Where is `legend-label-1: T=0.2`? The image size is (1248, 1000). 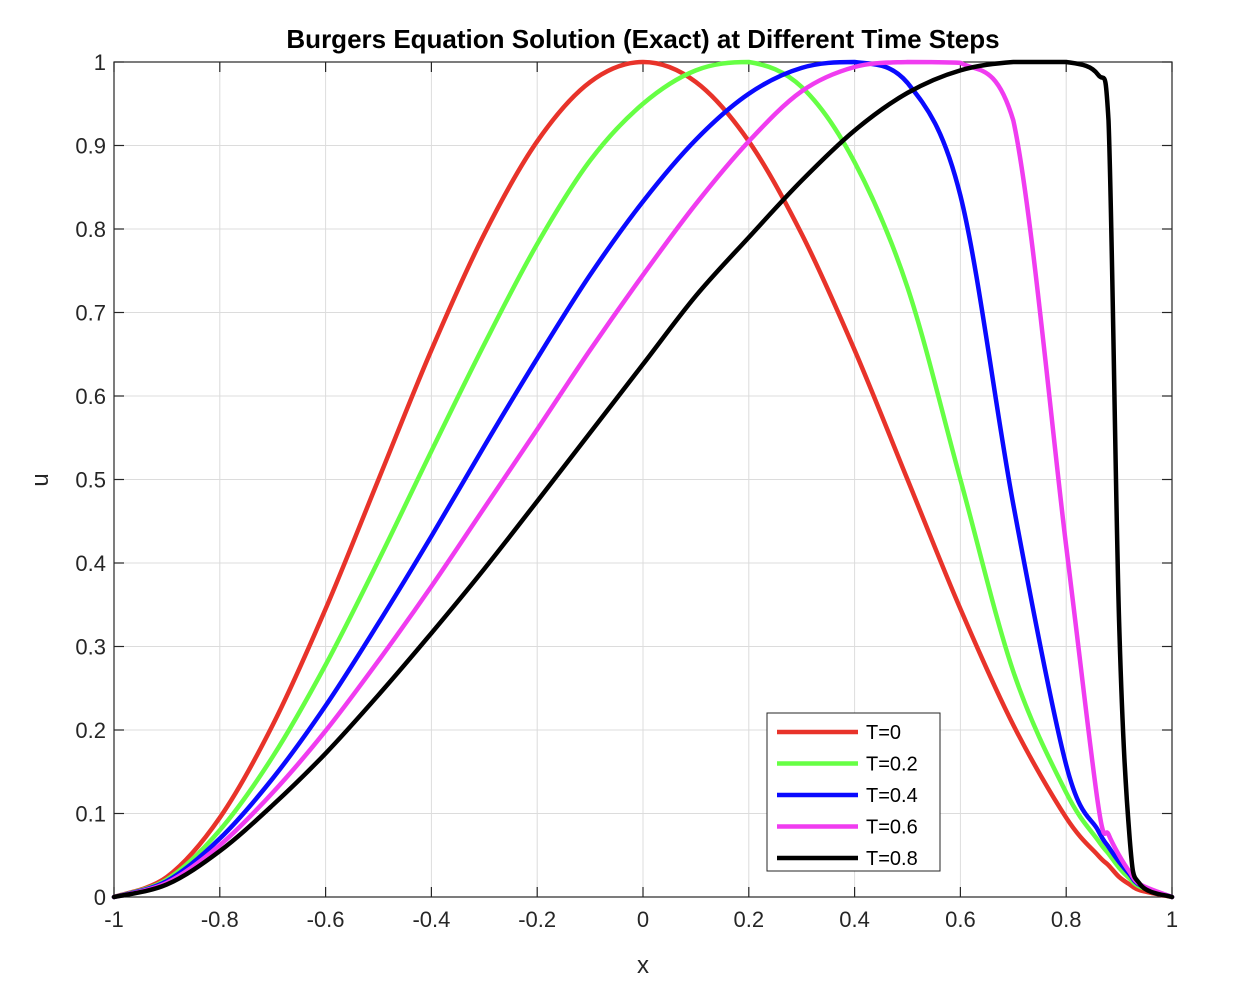 legend-label-1: T=0.2 is located at coordinates (892, 765).